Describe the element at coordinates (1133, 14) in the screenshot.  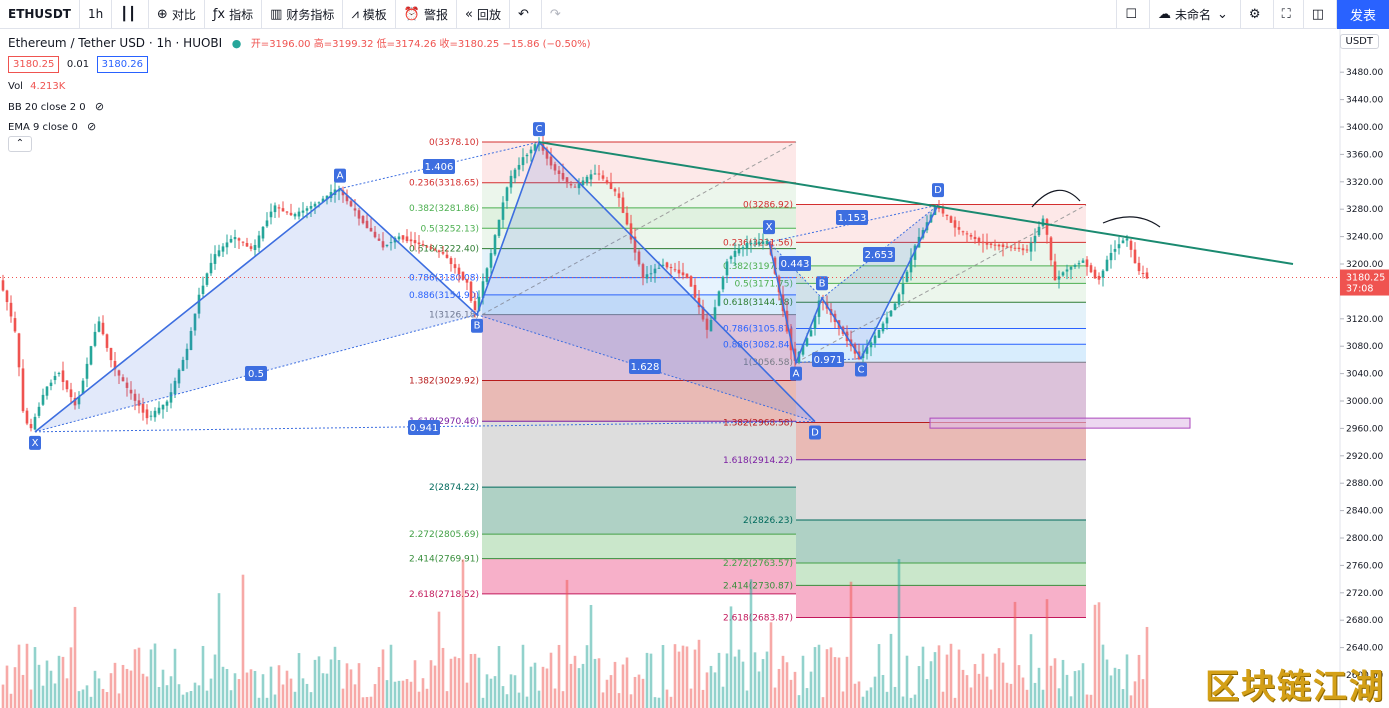
I see `fullscreen-layout-button: ☐` at that location.